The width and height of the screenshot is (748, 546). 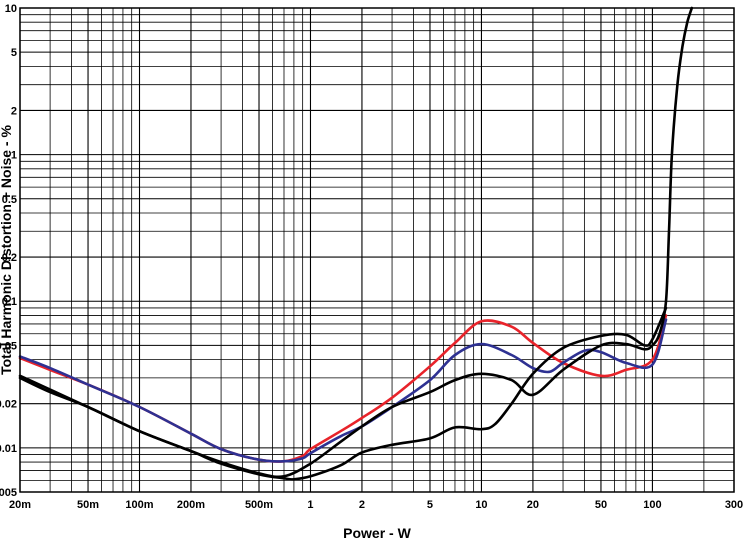 I want to click on x-tick-labels: 20m 50m 100m 200m 500m 1 2 5 10 20 50 100 300, so click(x=376, y=505).